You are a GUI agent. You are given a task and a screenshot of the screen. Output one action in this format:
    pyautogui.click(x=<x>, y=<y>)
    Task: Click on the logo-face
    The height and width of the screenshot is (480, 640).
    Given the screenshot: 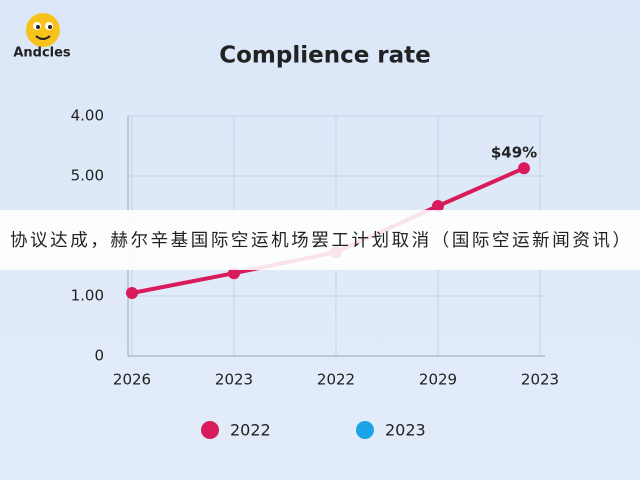 What is the action you would take?
    pyautogui.click(x=43, y=30)
    